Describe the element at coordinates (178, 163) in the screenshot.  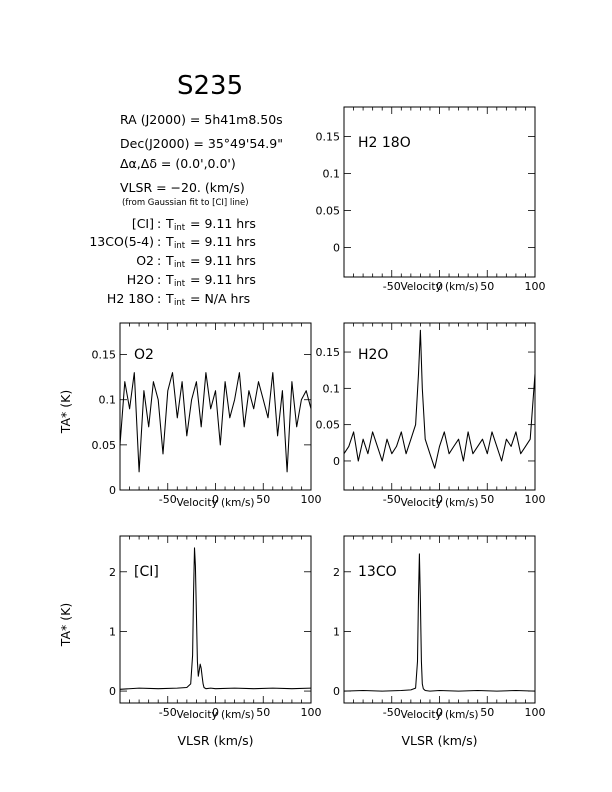
I see `offset-line: Δα,Δδ = (0.0',0.0')` at that location.